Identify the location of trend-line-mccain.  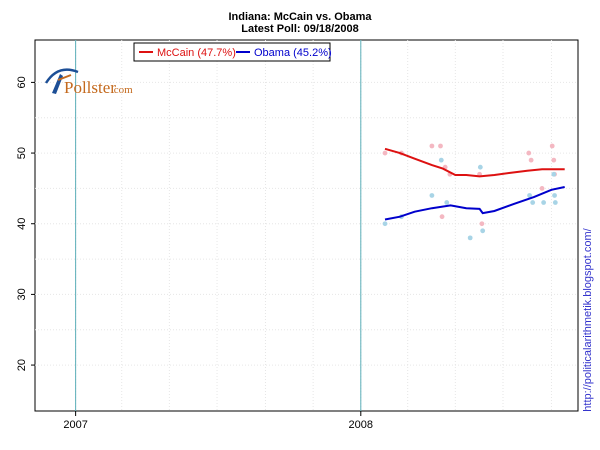
(474, 162).